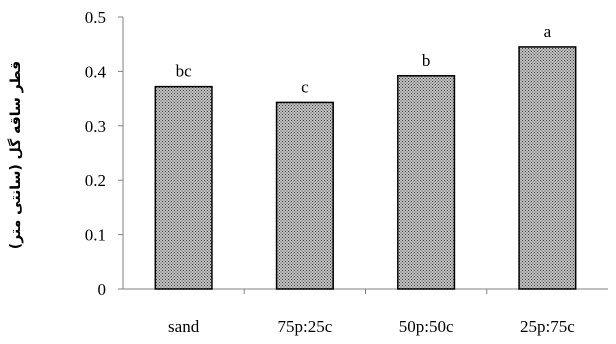 The image size is (616, 344). Describe the element at coordinates (548, 31) in the screenshot. I see `bar-data-label: a` at that location.